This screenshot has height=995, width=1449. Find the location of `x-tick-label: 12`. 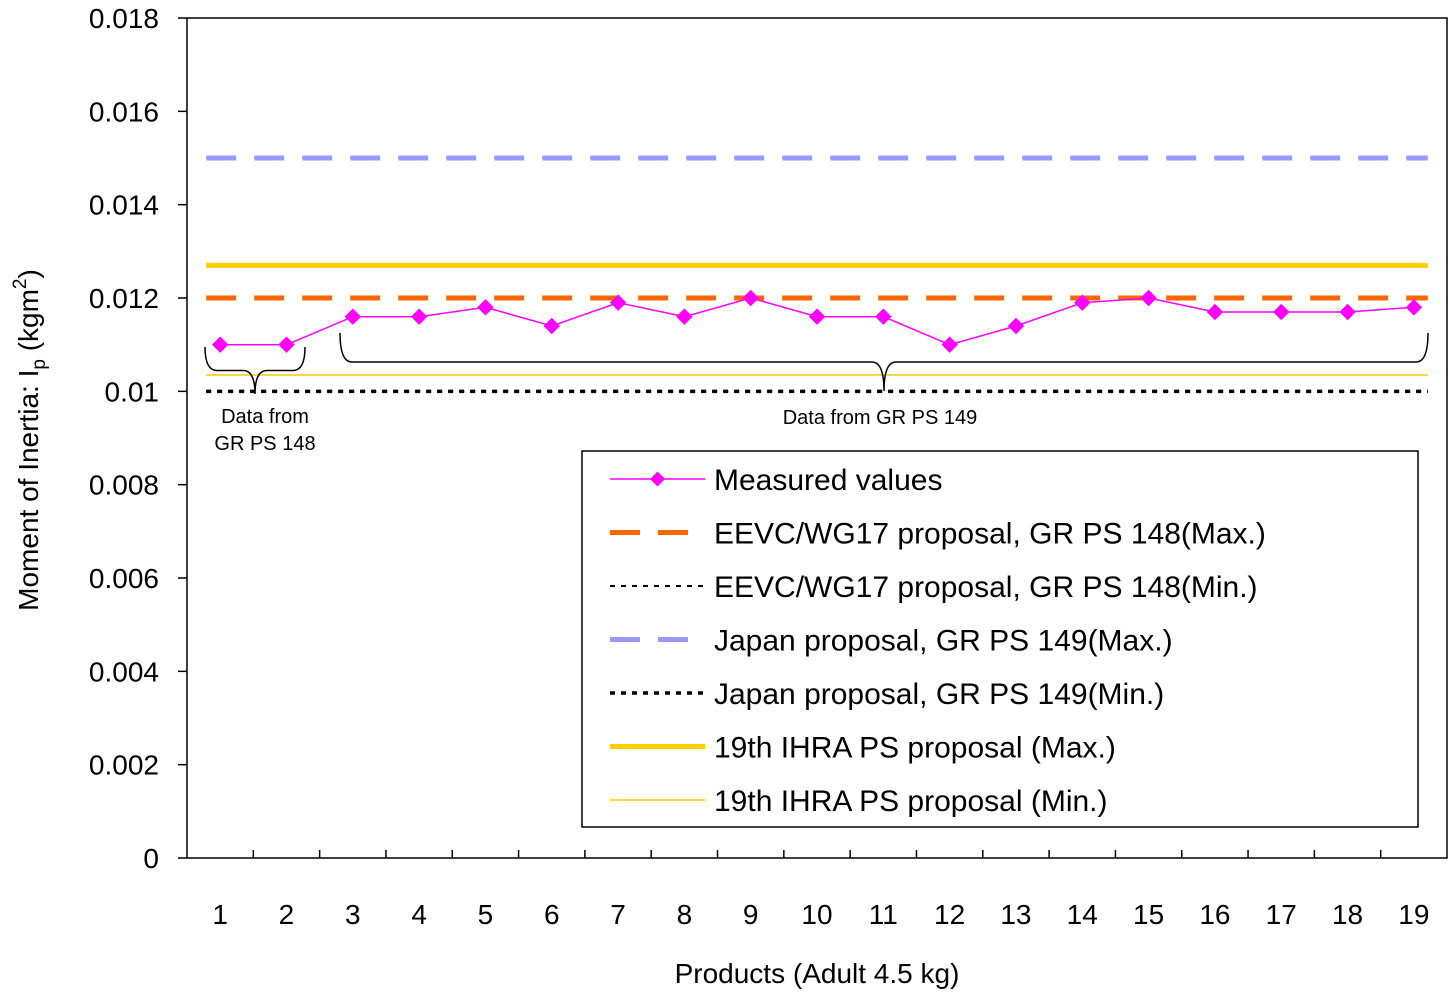

x-tick-label: 12 is located at coordinates (949, 914).